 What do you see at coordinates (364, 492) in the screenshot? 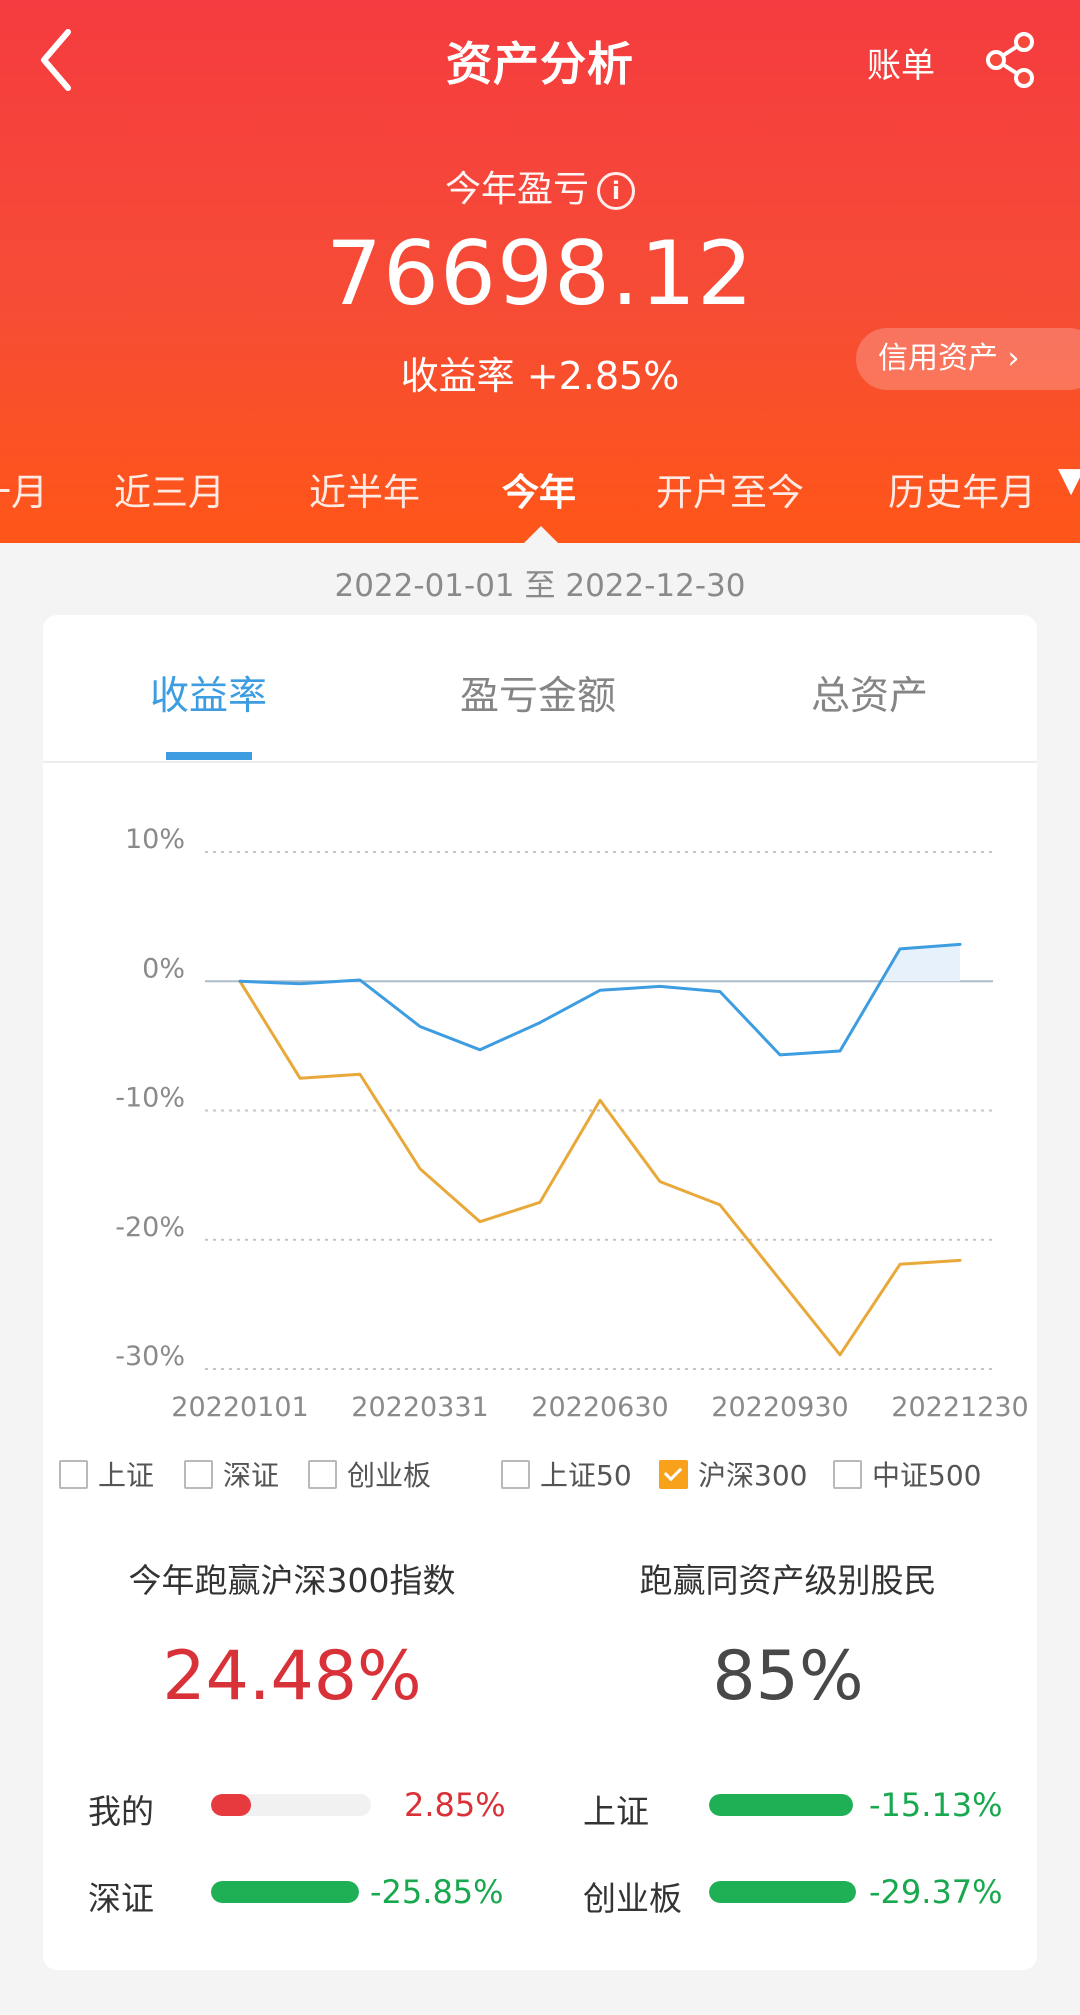
I see `period-tab-half-year: 近半年` at bounding box center [364, 492].